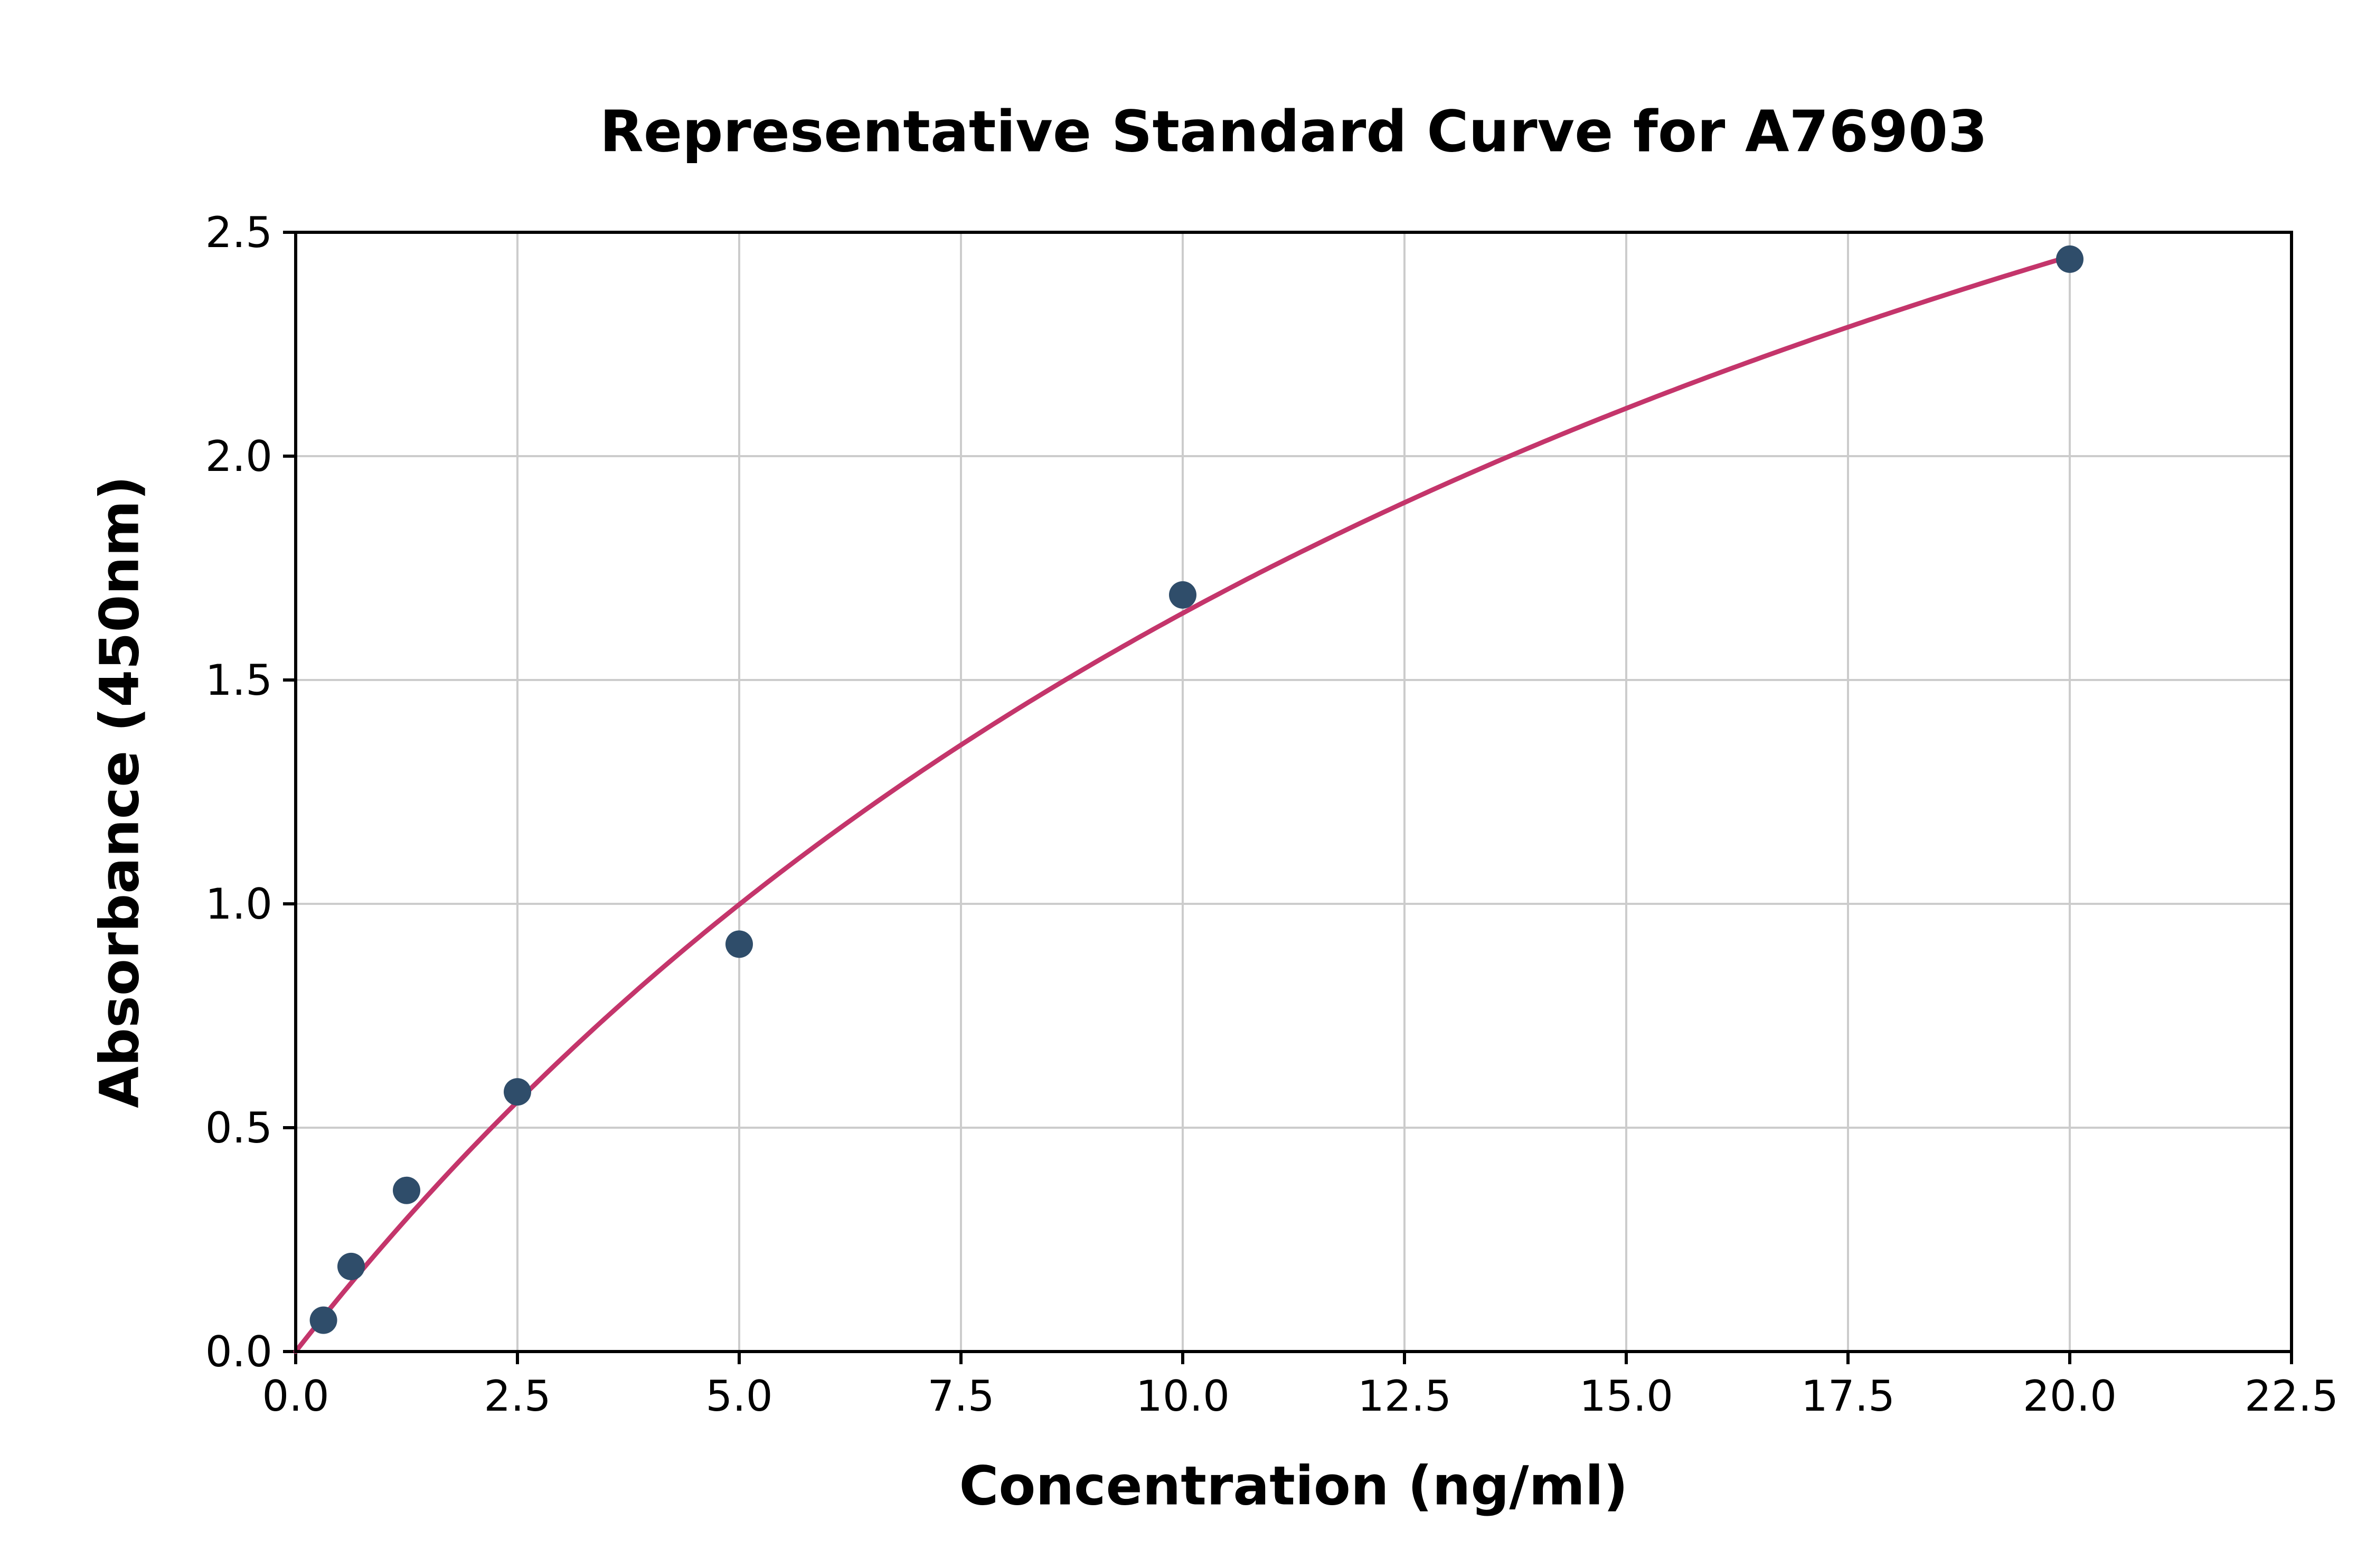  I want to click on x-tick-label: 22.5, so click(2292, 1396).